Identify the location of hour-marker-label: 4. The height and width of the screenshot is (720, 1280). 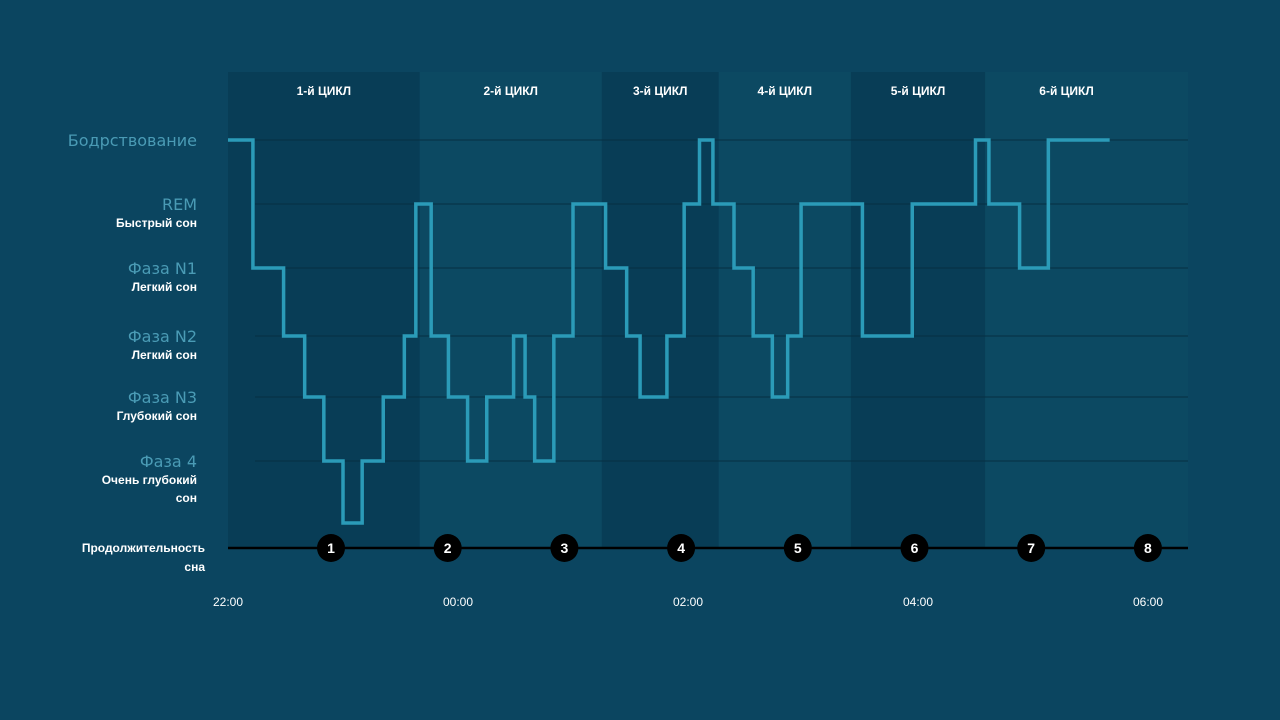
(681, 548).